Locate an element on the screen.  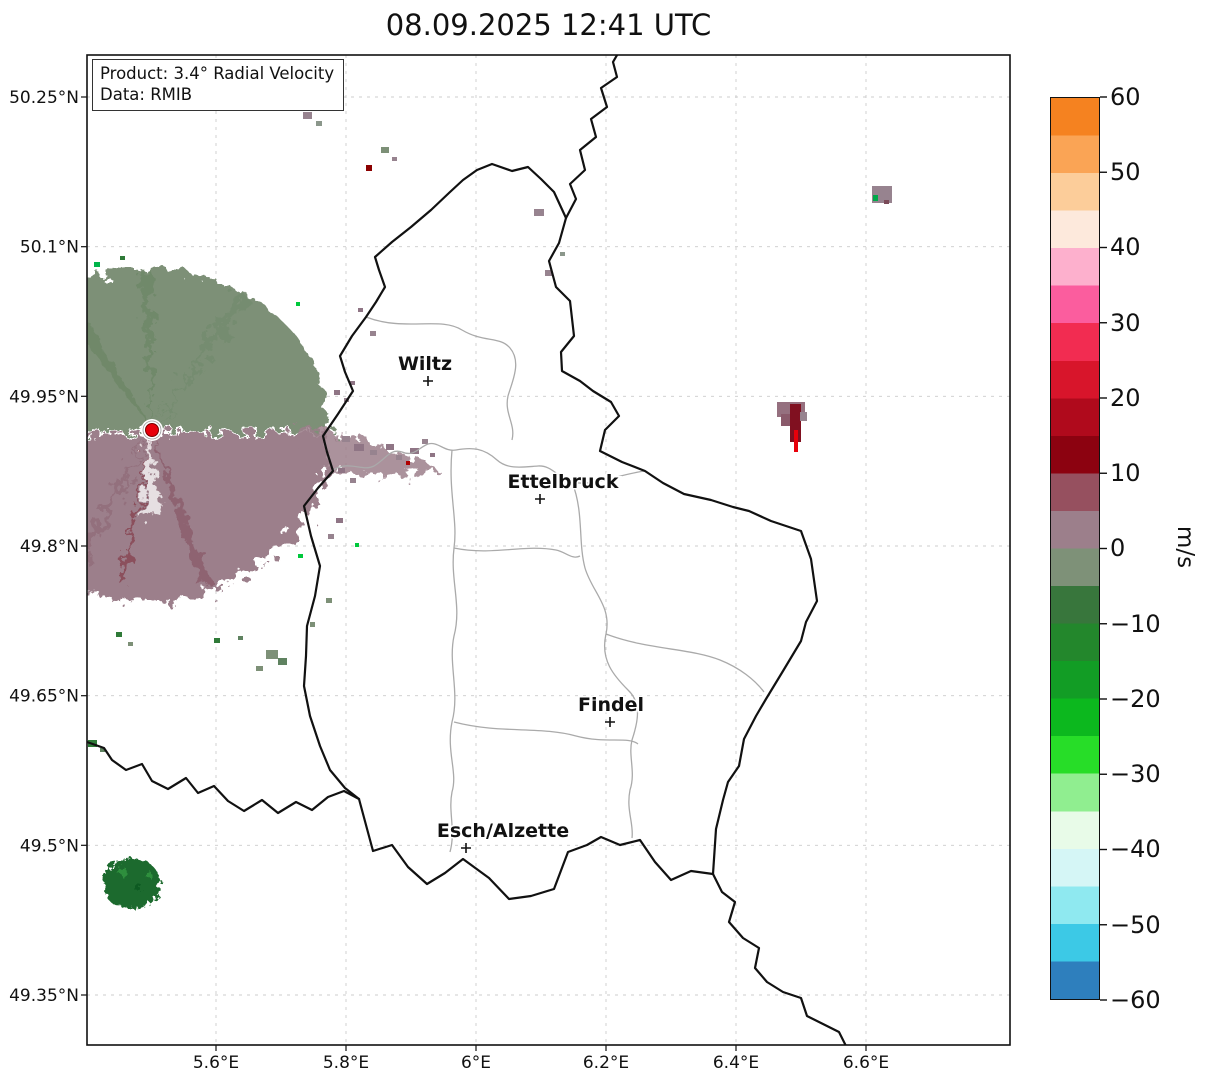
colorbar-ticks is located at coordinates (1103, 548).